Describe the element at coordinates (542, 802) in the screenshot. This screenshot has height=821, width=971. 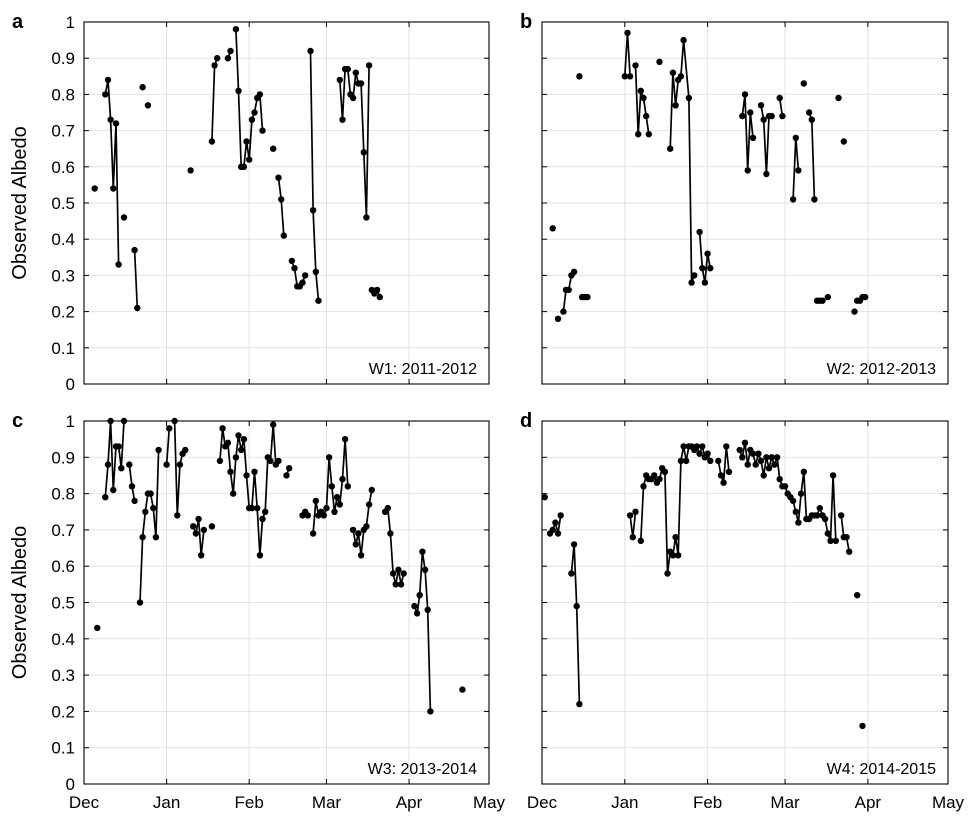
I see `x-tick-label: Dec` at that location.